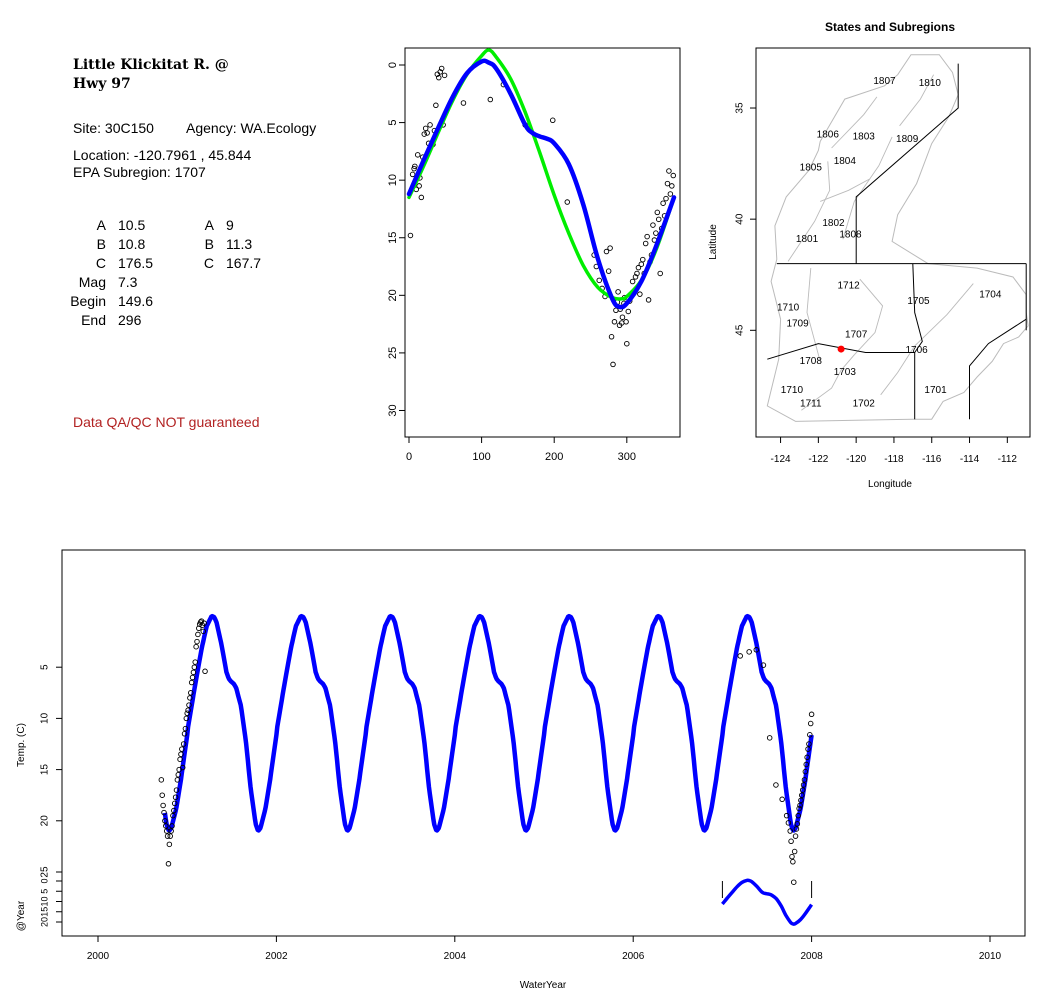 This screenshot has height=1001, width=1038. I want to click on map-x-tick-label: -120, so click(856, 459).